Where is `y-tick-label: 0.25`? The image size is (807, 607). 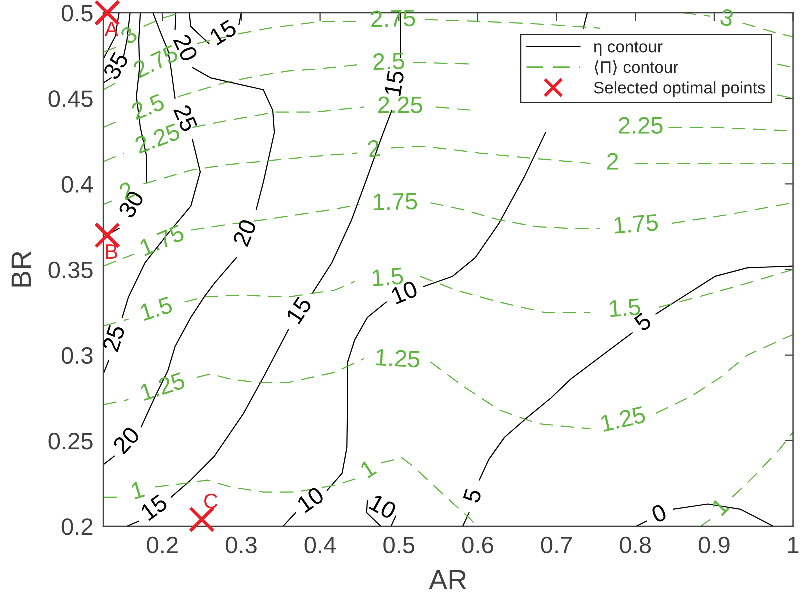
y-tick-label: 0.25 is located at coordinates (70, 441).